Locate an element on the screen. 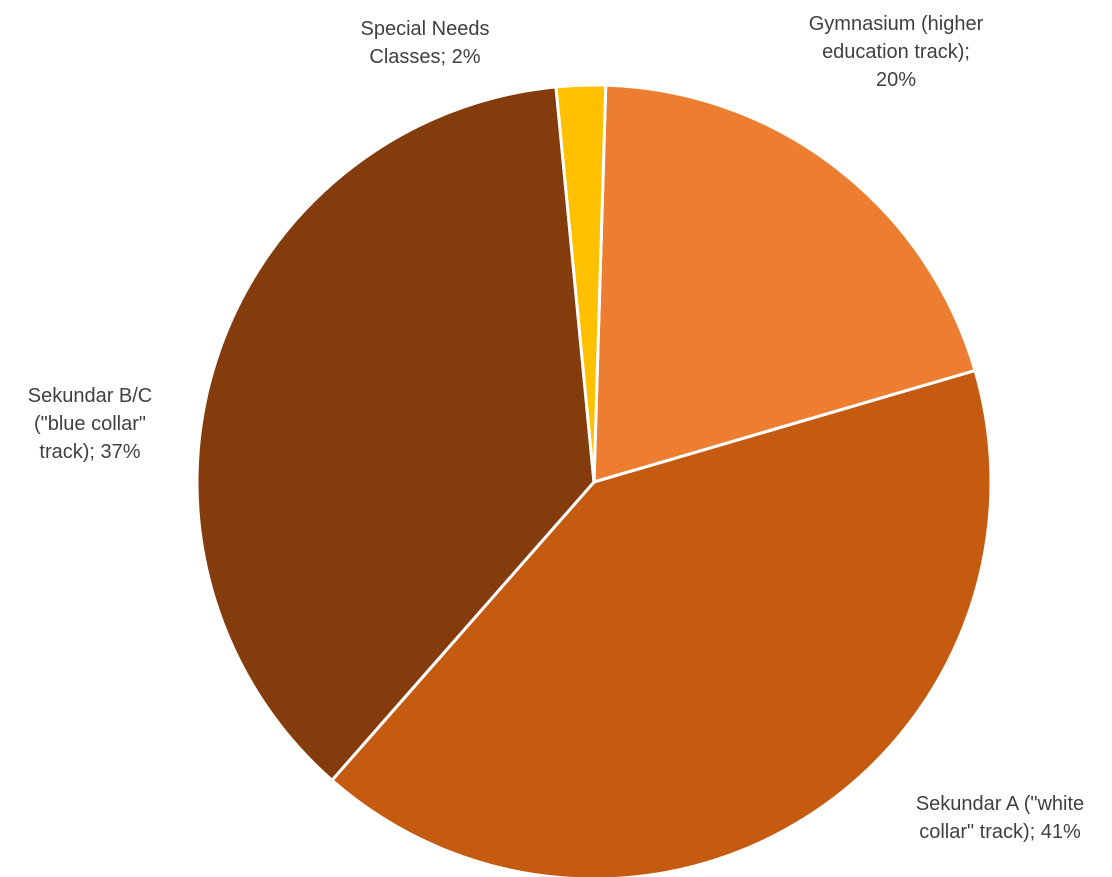  data-label-3: Sekundar B/C ("blue collar" track); 37% is located at coordinates (90, 424).